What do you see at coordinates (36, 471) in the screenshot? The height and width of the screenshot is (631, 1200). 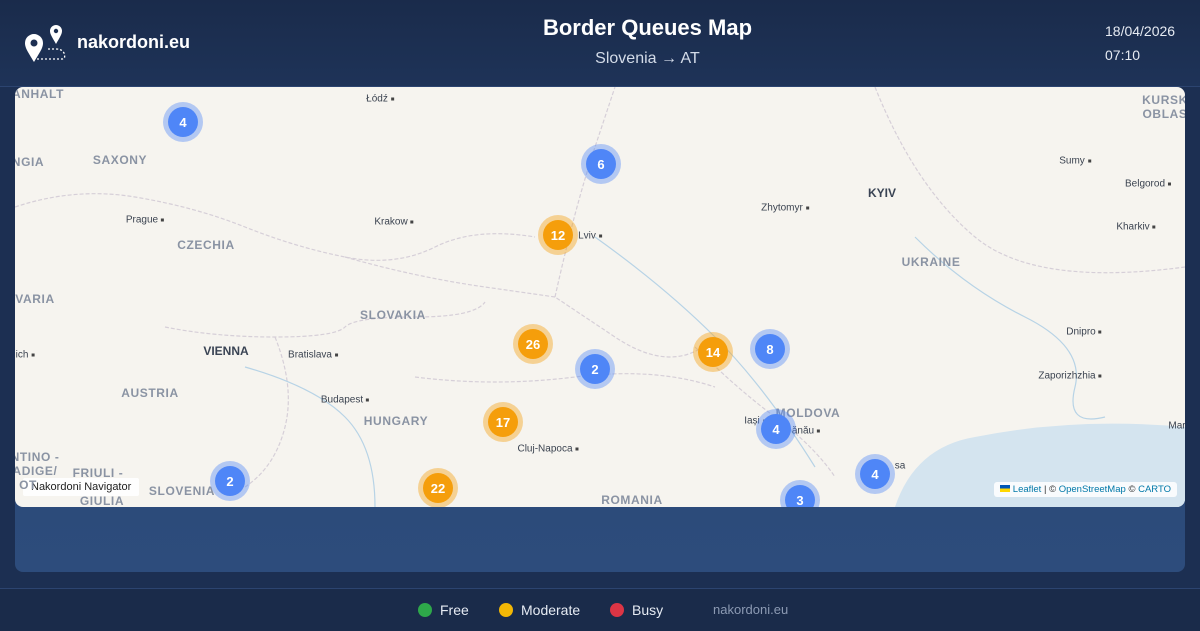 I see `map-label: ADIGE/` at bounding box center [36, 471].